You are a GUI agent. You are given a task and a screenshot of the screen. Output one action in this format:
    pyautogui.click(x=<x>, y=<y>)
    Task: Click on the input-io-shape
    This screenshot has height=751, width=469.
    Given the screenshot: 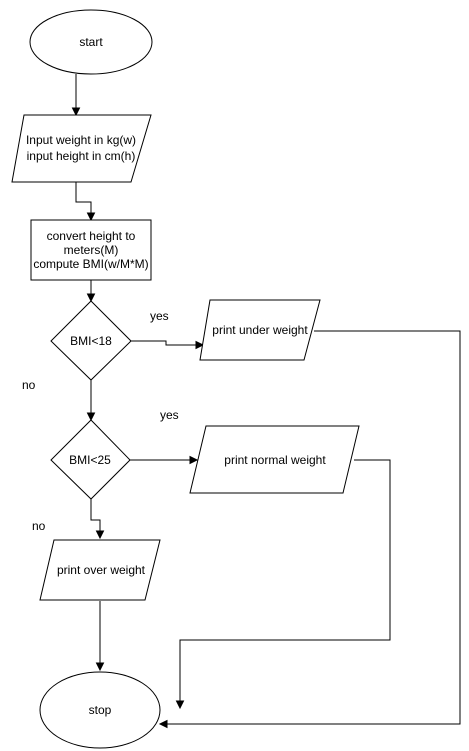 What is the action you would take?
    pyautogui.click(x=81, y=148)
    